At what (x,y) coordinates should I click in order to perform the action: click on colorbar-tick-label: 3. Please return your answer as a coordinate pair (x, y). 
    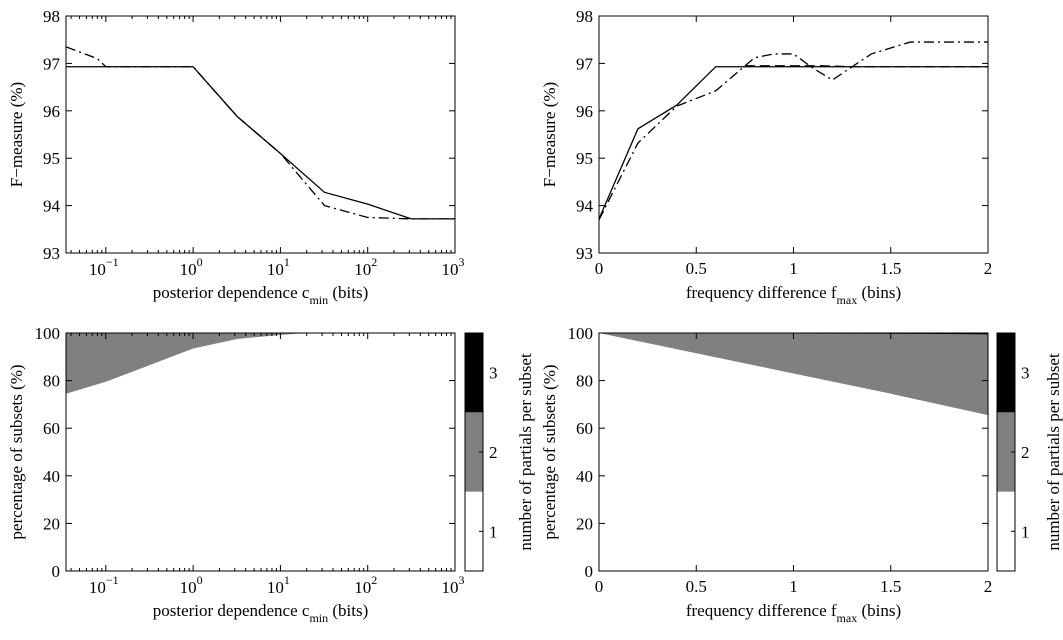
    Looking at the image, I should click on (1025, 373).